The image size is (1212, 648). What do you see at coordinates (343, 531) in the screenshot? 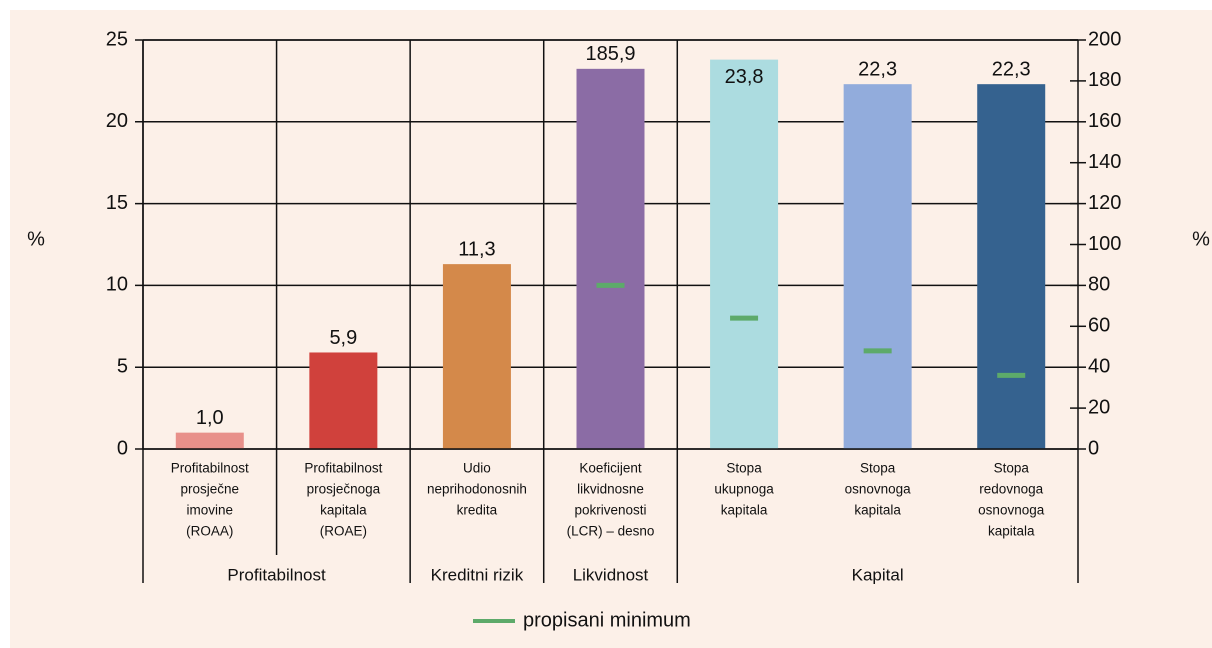
I see `category-label: (ROAE)` at bounding box center [343, 531].